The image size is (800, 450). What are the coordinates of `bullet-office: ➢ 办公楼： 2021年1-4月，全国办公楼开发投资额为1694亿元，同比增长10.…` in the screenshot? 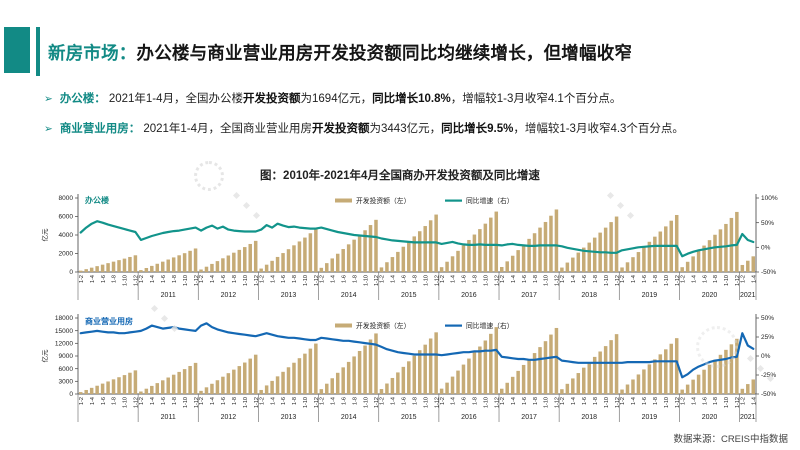 It's located at (332, 98).